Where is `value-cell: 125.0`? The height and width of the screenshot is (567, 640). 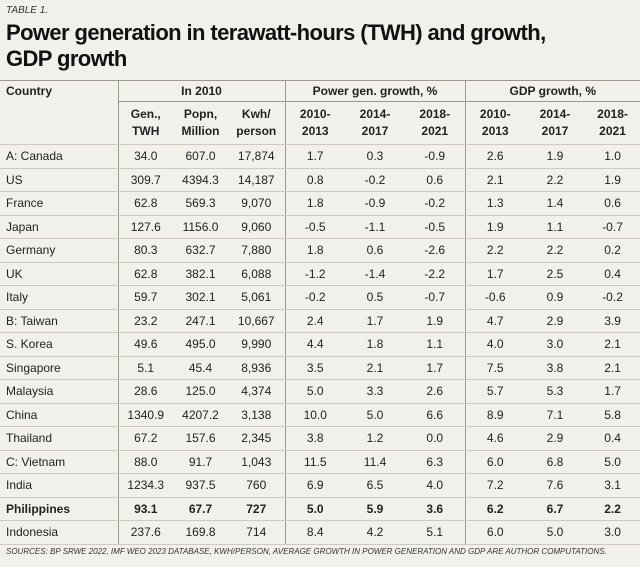 value-cell: 125.0 is located at coordinates (200, 391).